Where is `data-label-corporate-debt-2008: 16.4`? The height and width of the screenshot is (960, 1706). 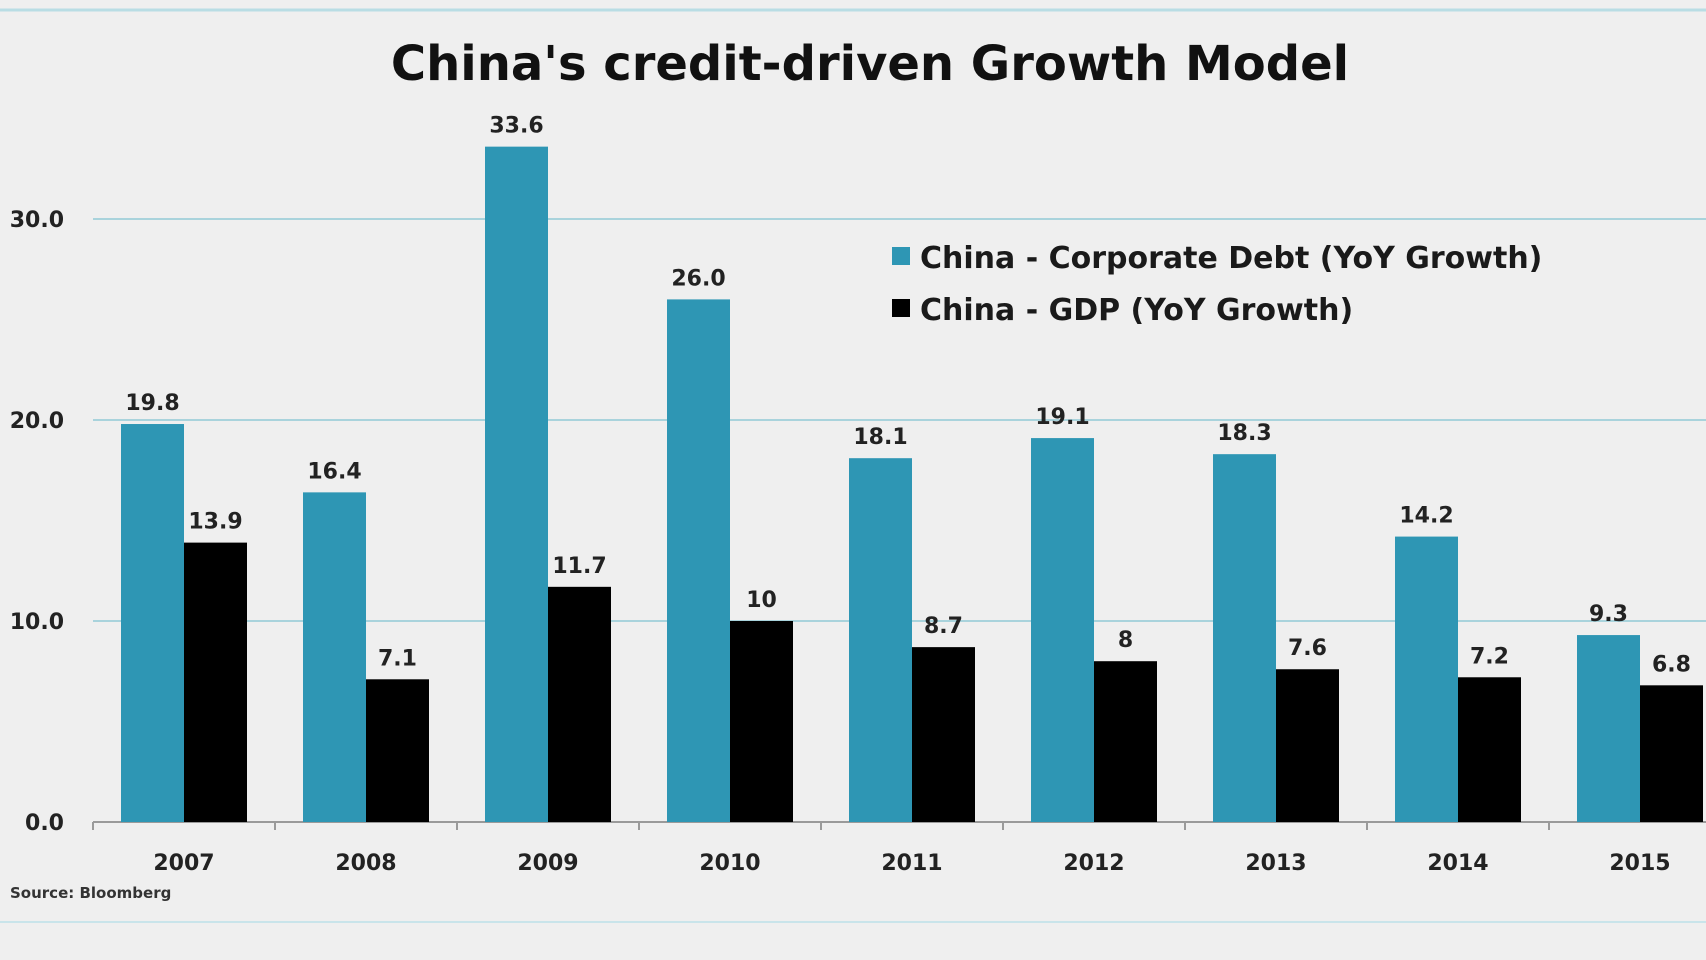
data-label-corporate-debt-2008: 16.4 is located at coordinates (334, 471).